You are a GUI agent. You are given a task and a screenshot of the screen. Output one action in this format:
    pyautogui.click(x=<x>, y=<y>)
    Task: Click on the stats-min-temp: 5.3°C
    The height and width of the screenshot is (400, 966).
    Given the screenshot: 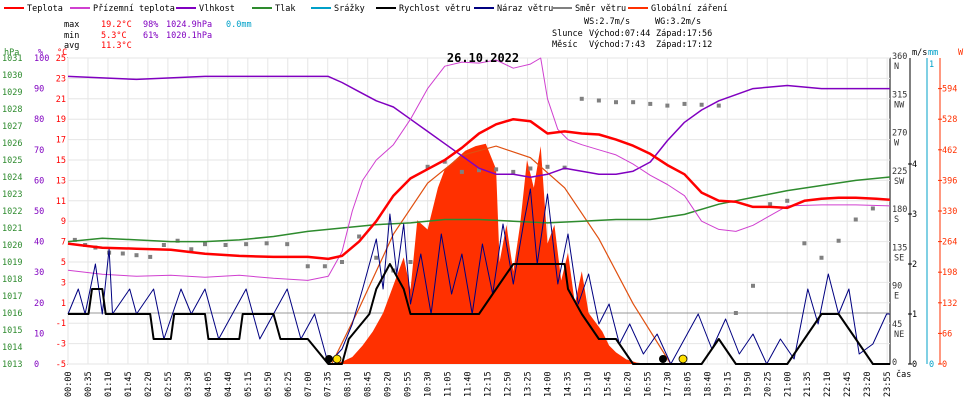 What is the action you would take?
    pyautogui.click(x=114, y=36)
    